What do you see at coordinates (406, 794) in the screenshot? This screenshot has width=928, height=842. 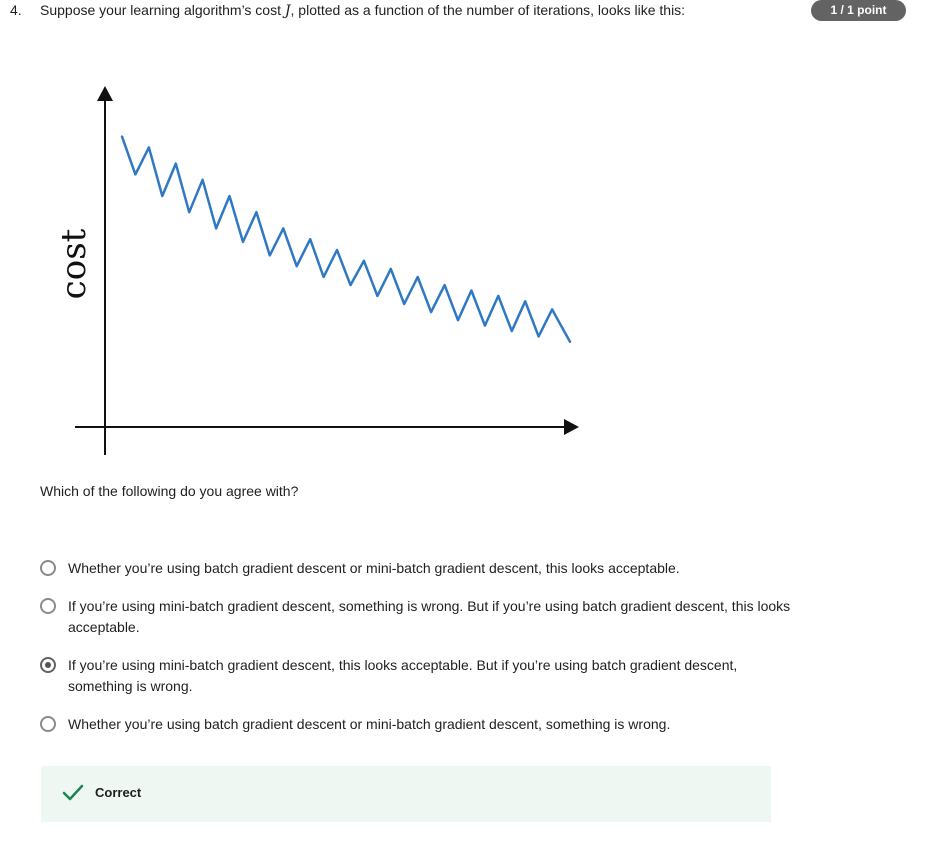 I see `feedback-banner: Correct` at bounding box center [406, 794].